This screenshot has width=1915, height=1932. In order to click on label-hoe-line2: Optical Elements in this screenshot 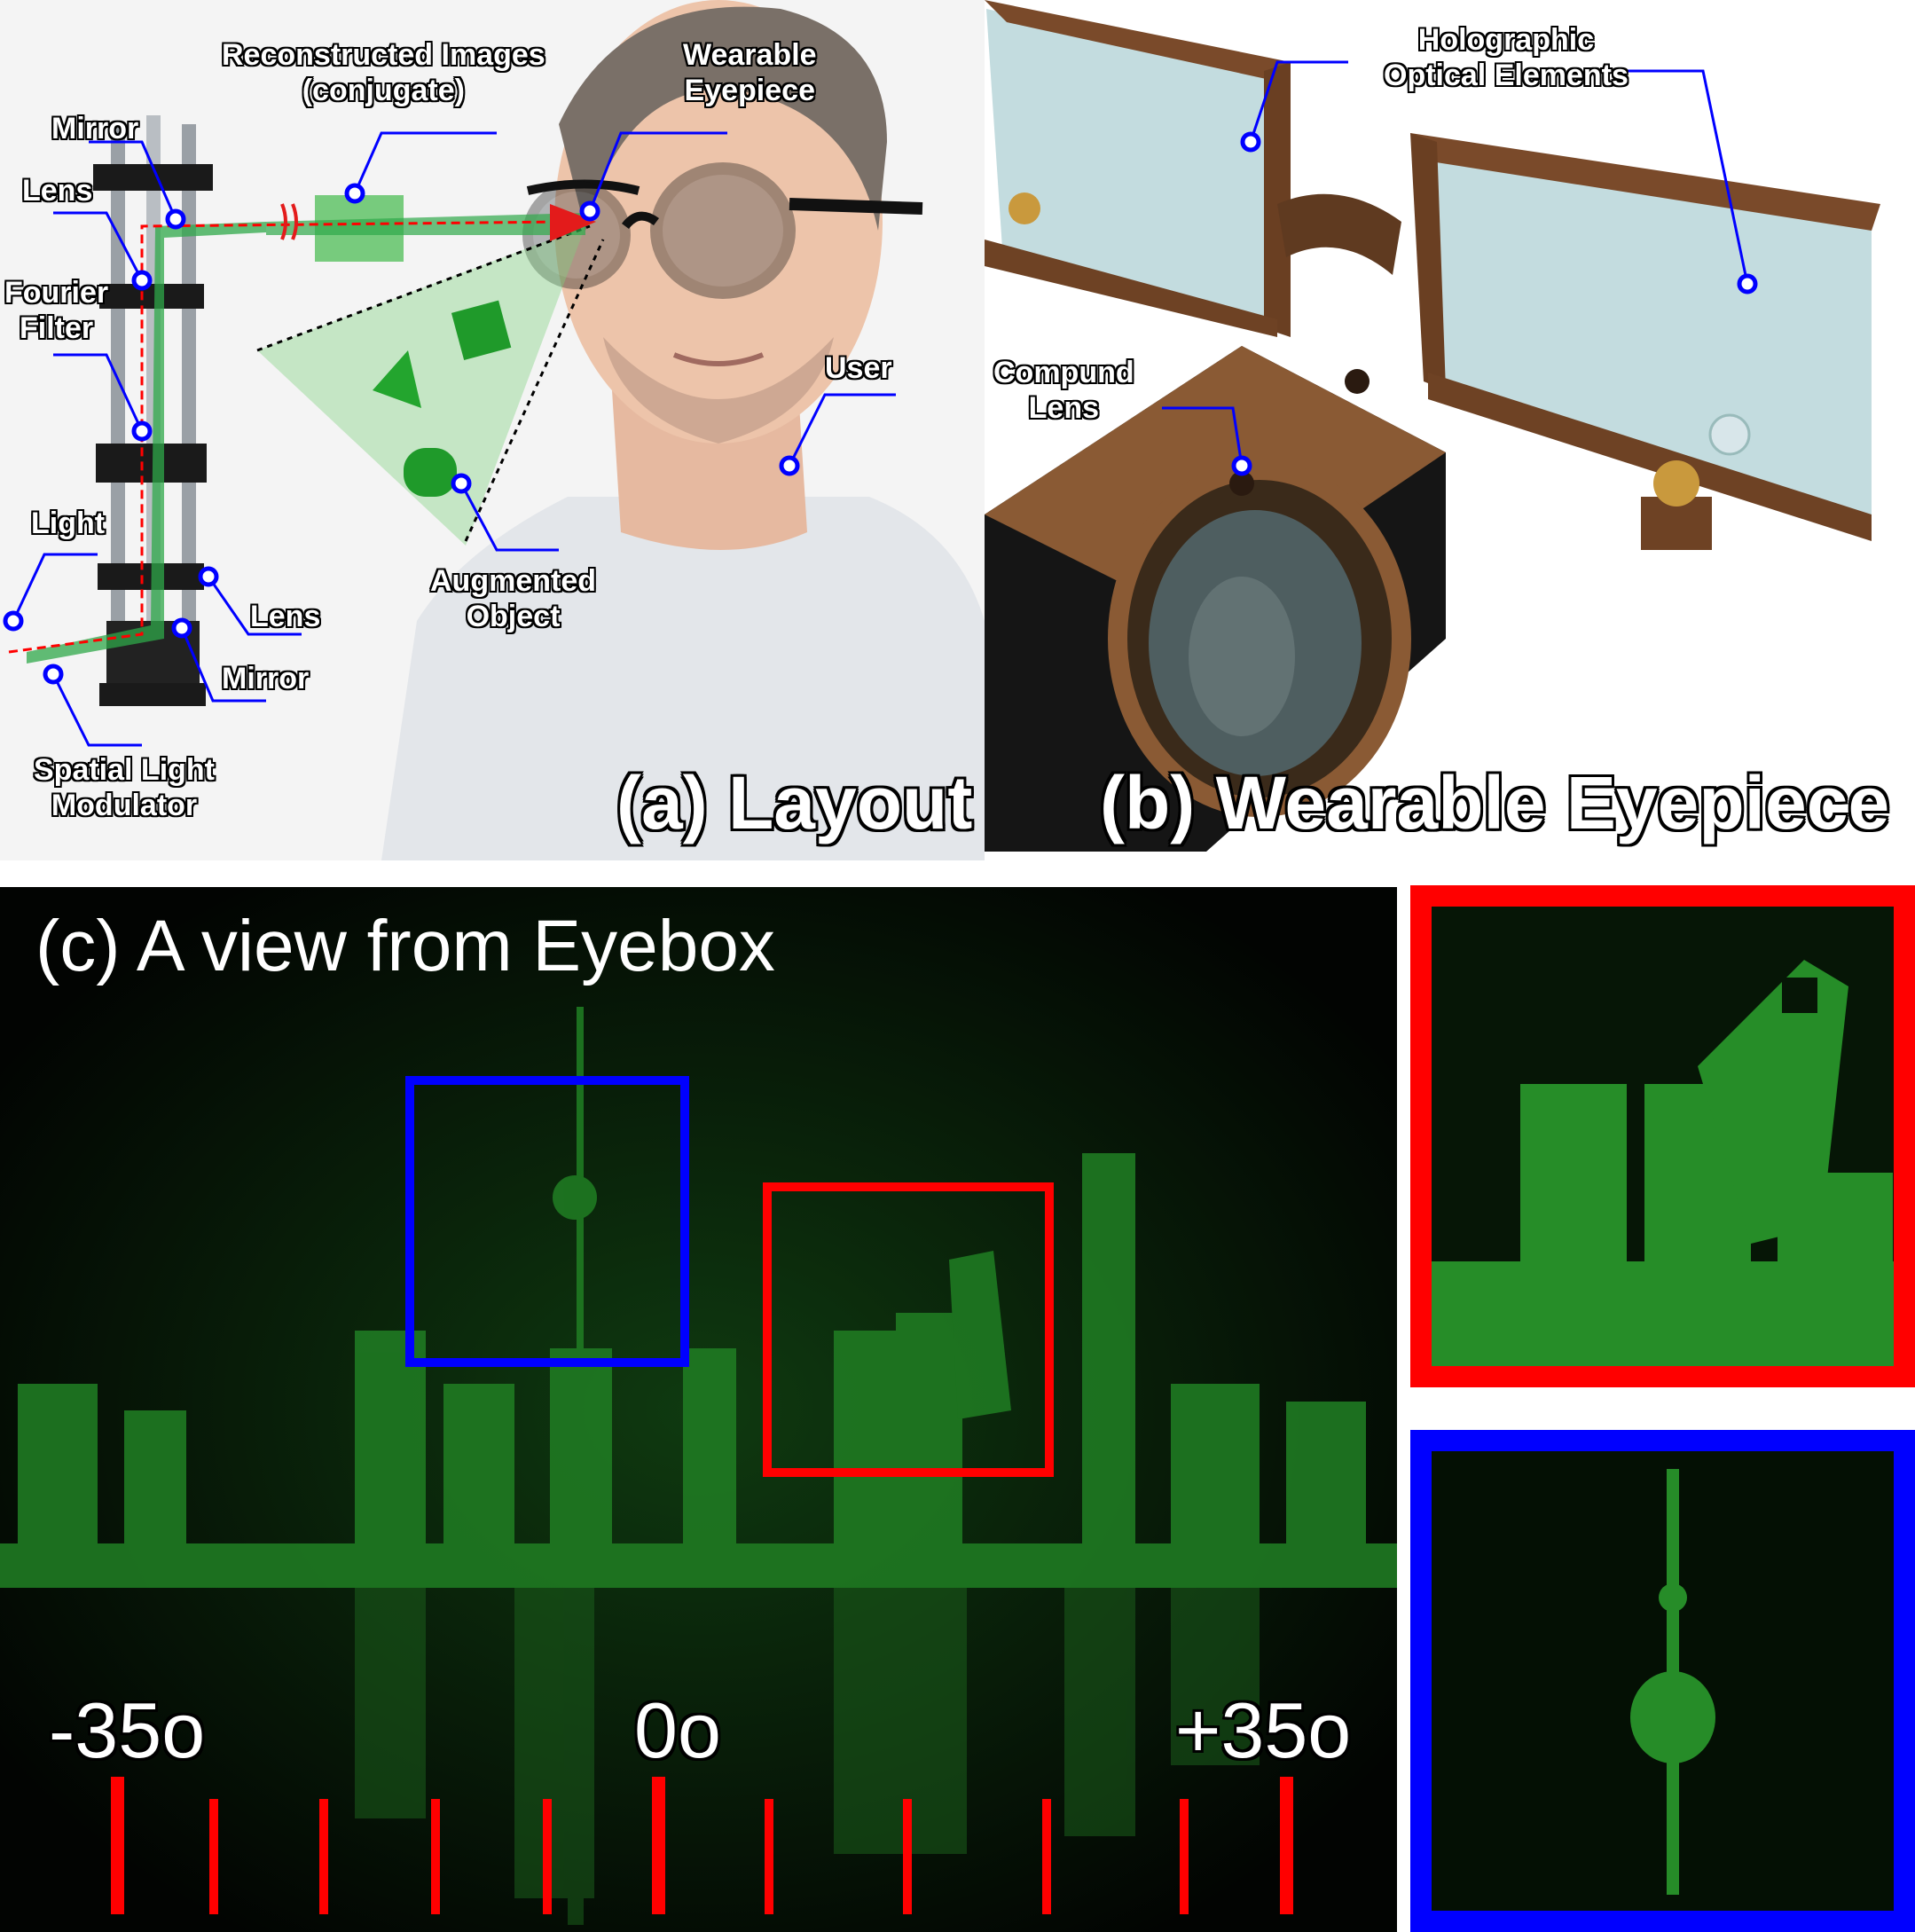, I will do `click(1506, 75)`.